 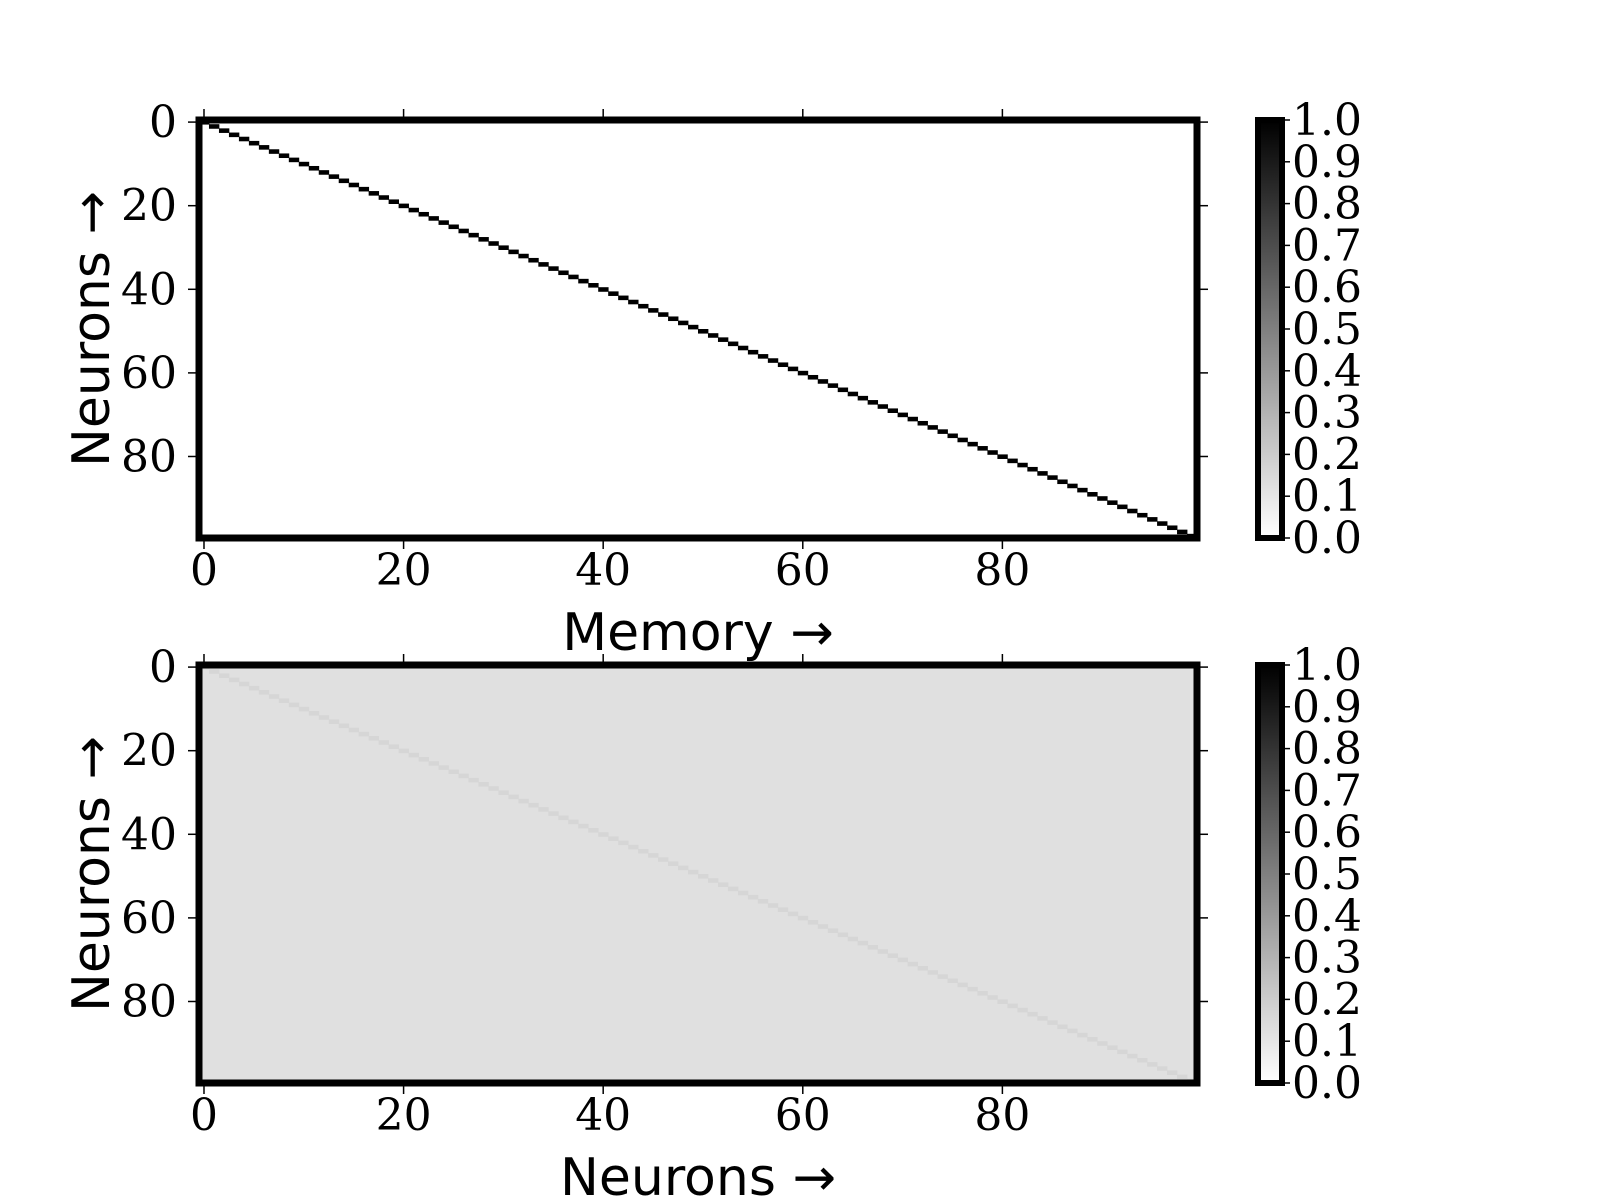 What do you see at coordinates (1327, 916) in the screenshot?
I see `colorbar-tick-label: 0.4` at bounding box center [1327, 916].